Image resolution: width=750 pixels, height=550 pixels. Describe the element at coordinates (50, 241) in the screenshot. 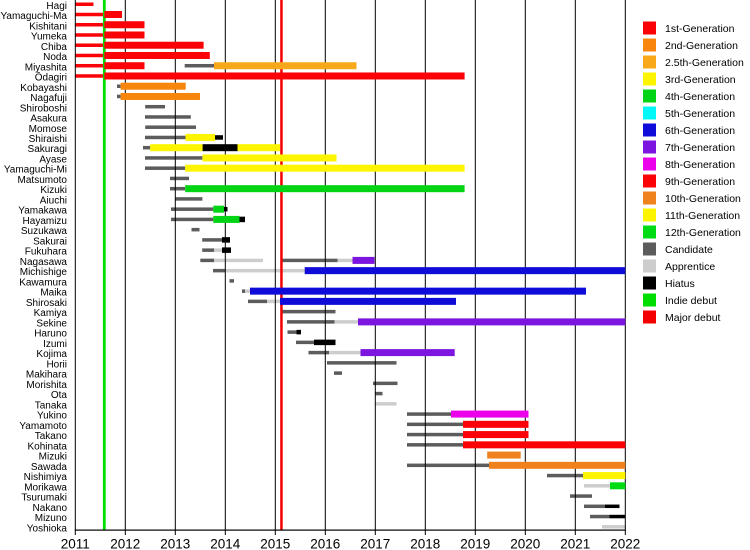

I see `svg-text: Sakurai` at that location.